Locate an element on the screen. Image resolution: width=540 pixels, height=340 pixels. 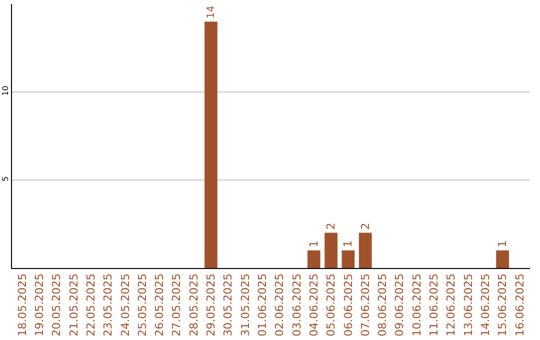
x-tick-label: 24.05.2025 is located at coordinates (125, 304).